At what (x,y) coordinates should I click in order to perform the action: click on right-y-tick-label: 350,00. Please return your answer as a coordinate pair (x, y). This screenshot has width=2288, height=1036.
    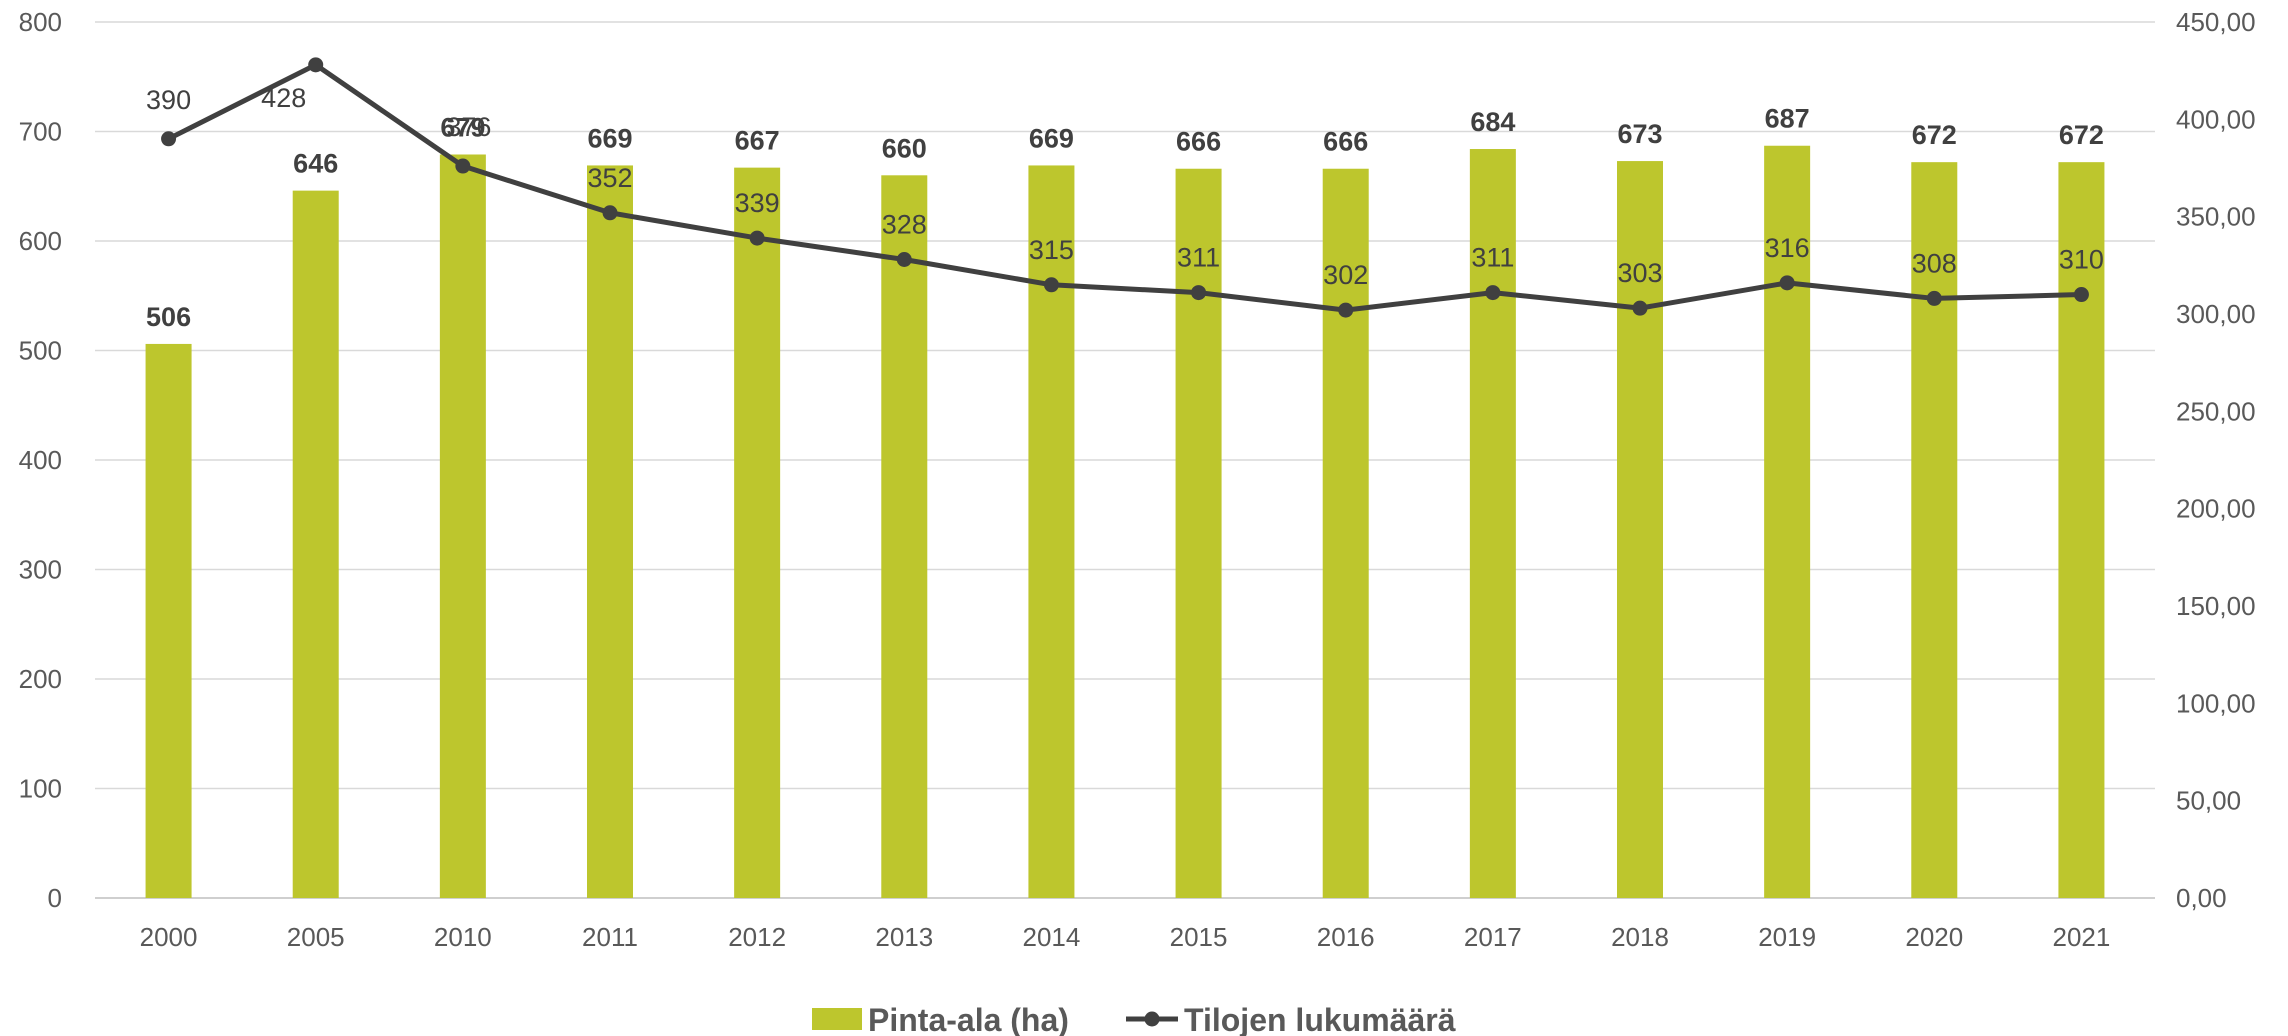
    Looking at the image, I should click on (2216, 217).